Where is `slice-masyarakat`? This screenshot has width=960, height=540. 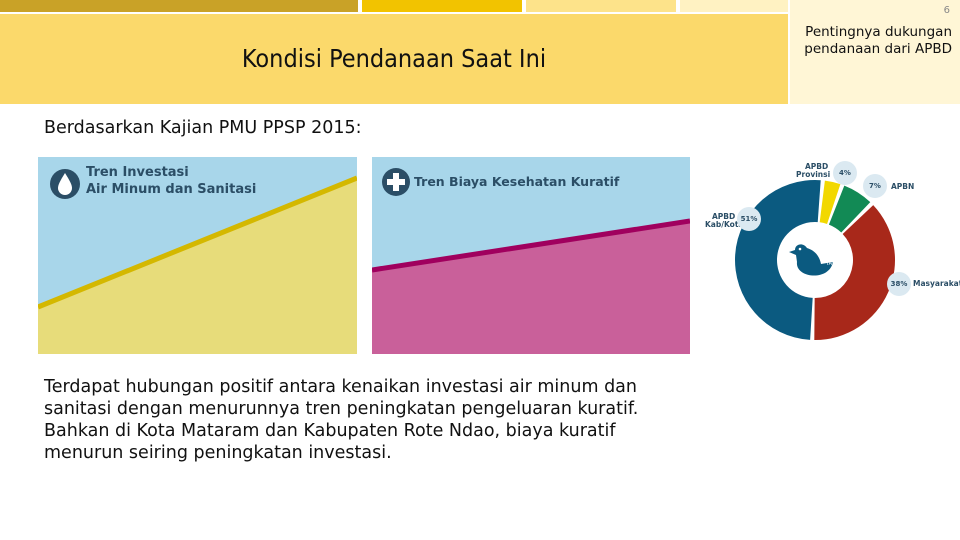 slice-masyarakat is located at coordinates (854, 272).